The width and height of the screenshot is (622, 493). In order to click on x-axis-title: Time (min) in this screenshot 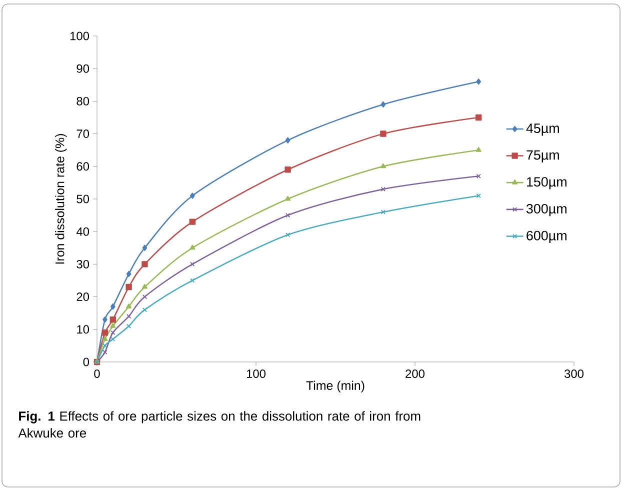, I will do `click(335, 386)`.